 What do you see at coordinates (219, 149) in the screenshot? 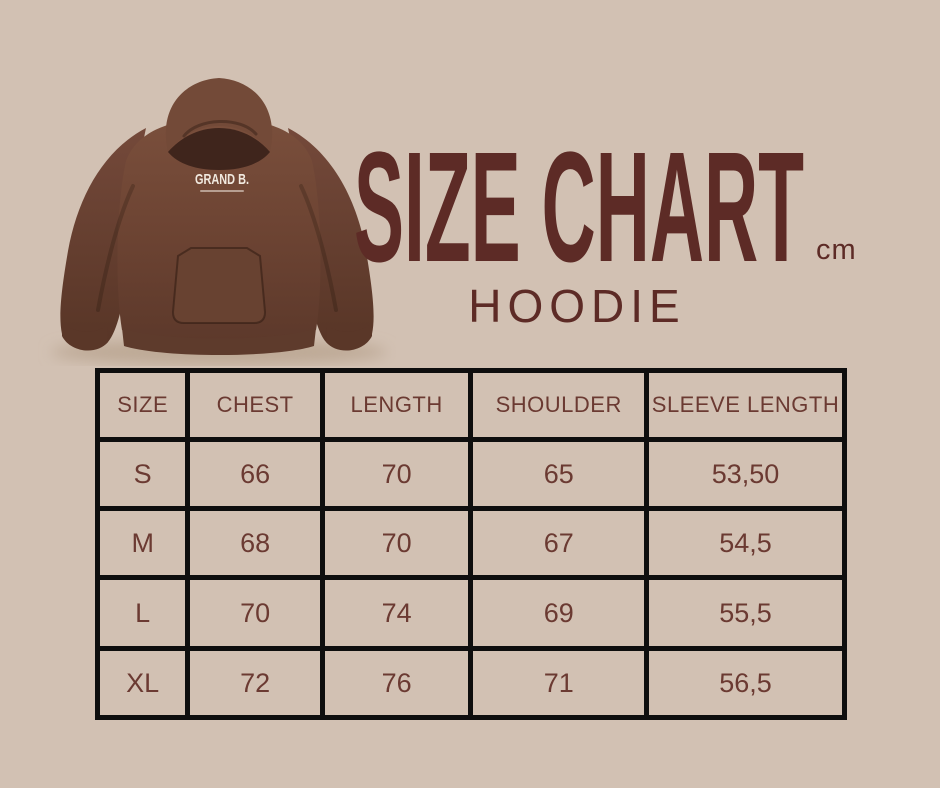
I see `hoodie-hood-opening` at bounding box center [219, 149].